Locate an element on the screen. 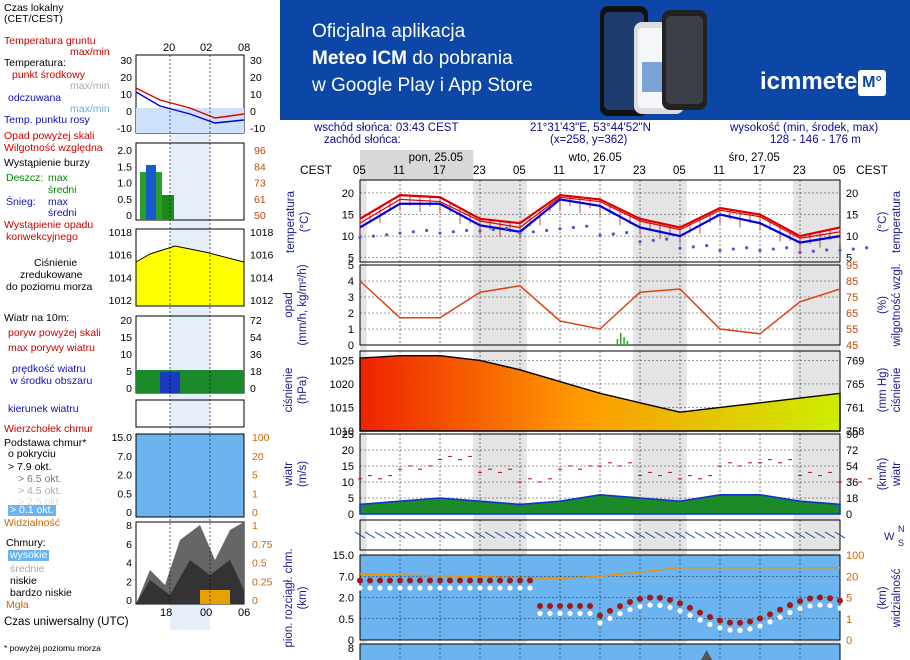 The image size is (910, 660). legend-very-low: bardzo niskie is located at coordinates (41, 593).